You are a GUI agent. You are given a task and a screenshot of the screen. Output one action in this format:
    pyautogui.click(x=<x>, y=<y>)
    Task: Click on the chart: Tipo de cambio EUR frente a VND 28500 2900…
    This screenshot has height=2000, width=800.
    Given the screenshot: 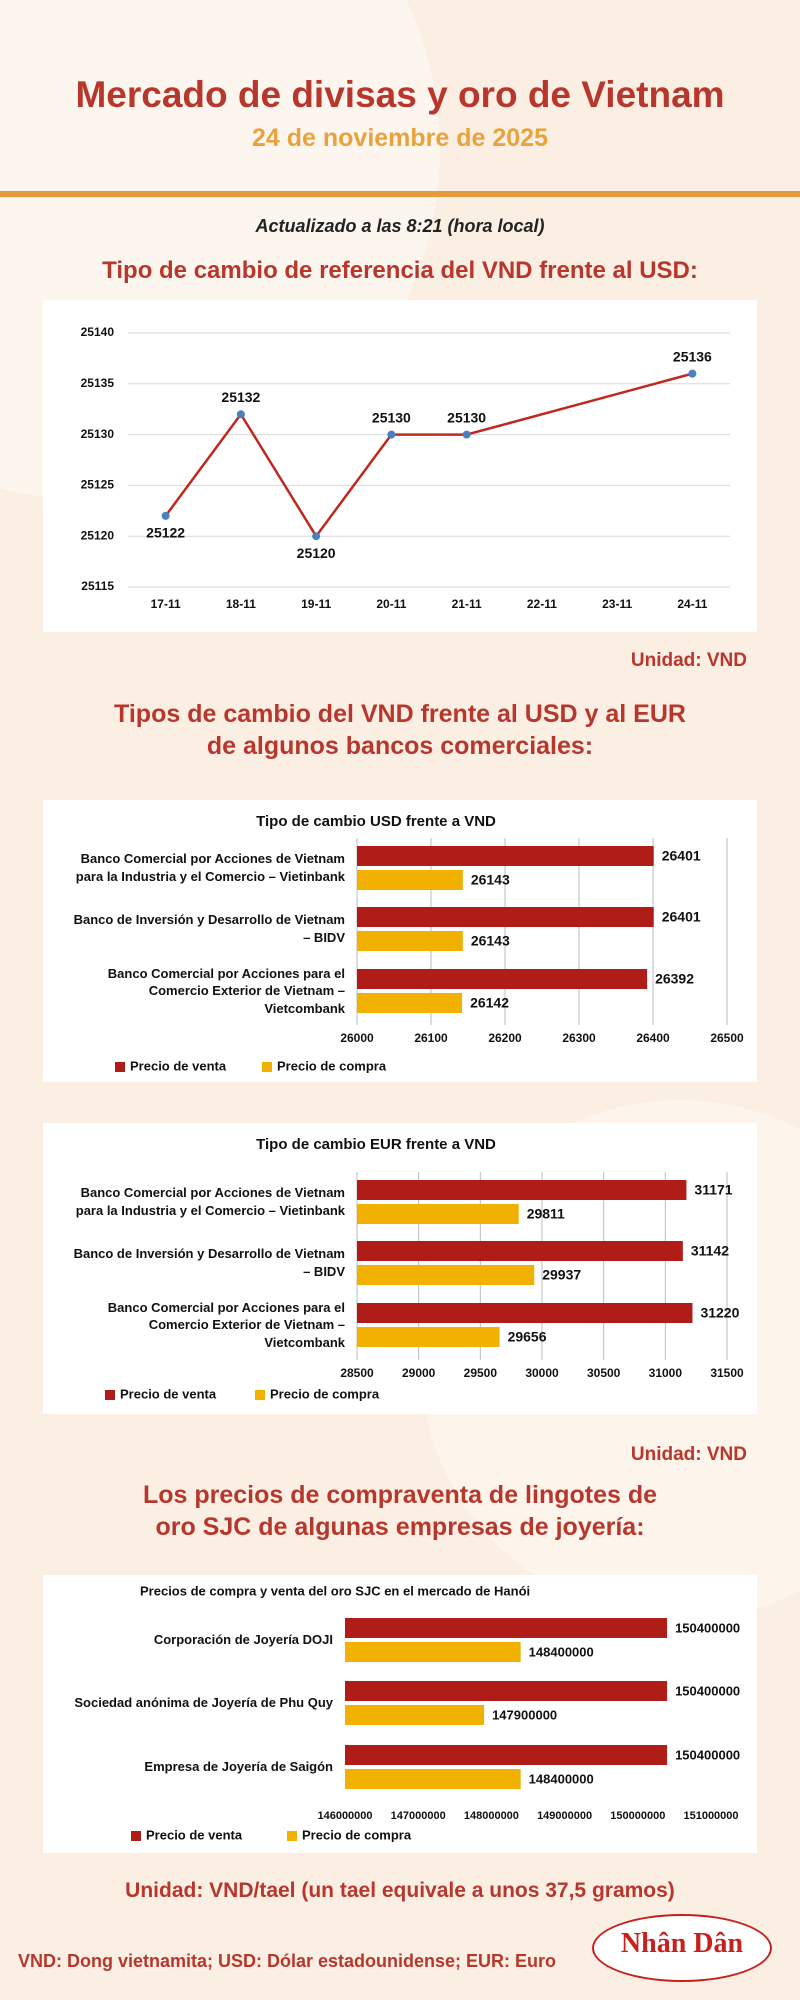 What is the action you would take?
    pyautogui.click(x=408, y=1268)
    